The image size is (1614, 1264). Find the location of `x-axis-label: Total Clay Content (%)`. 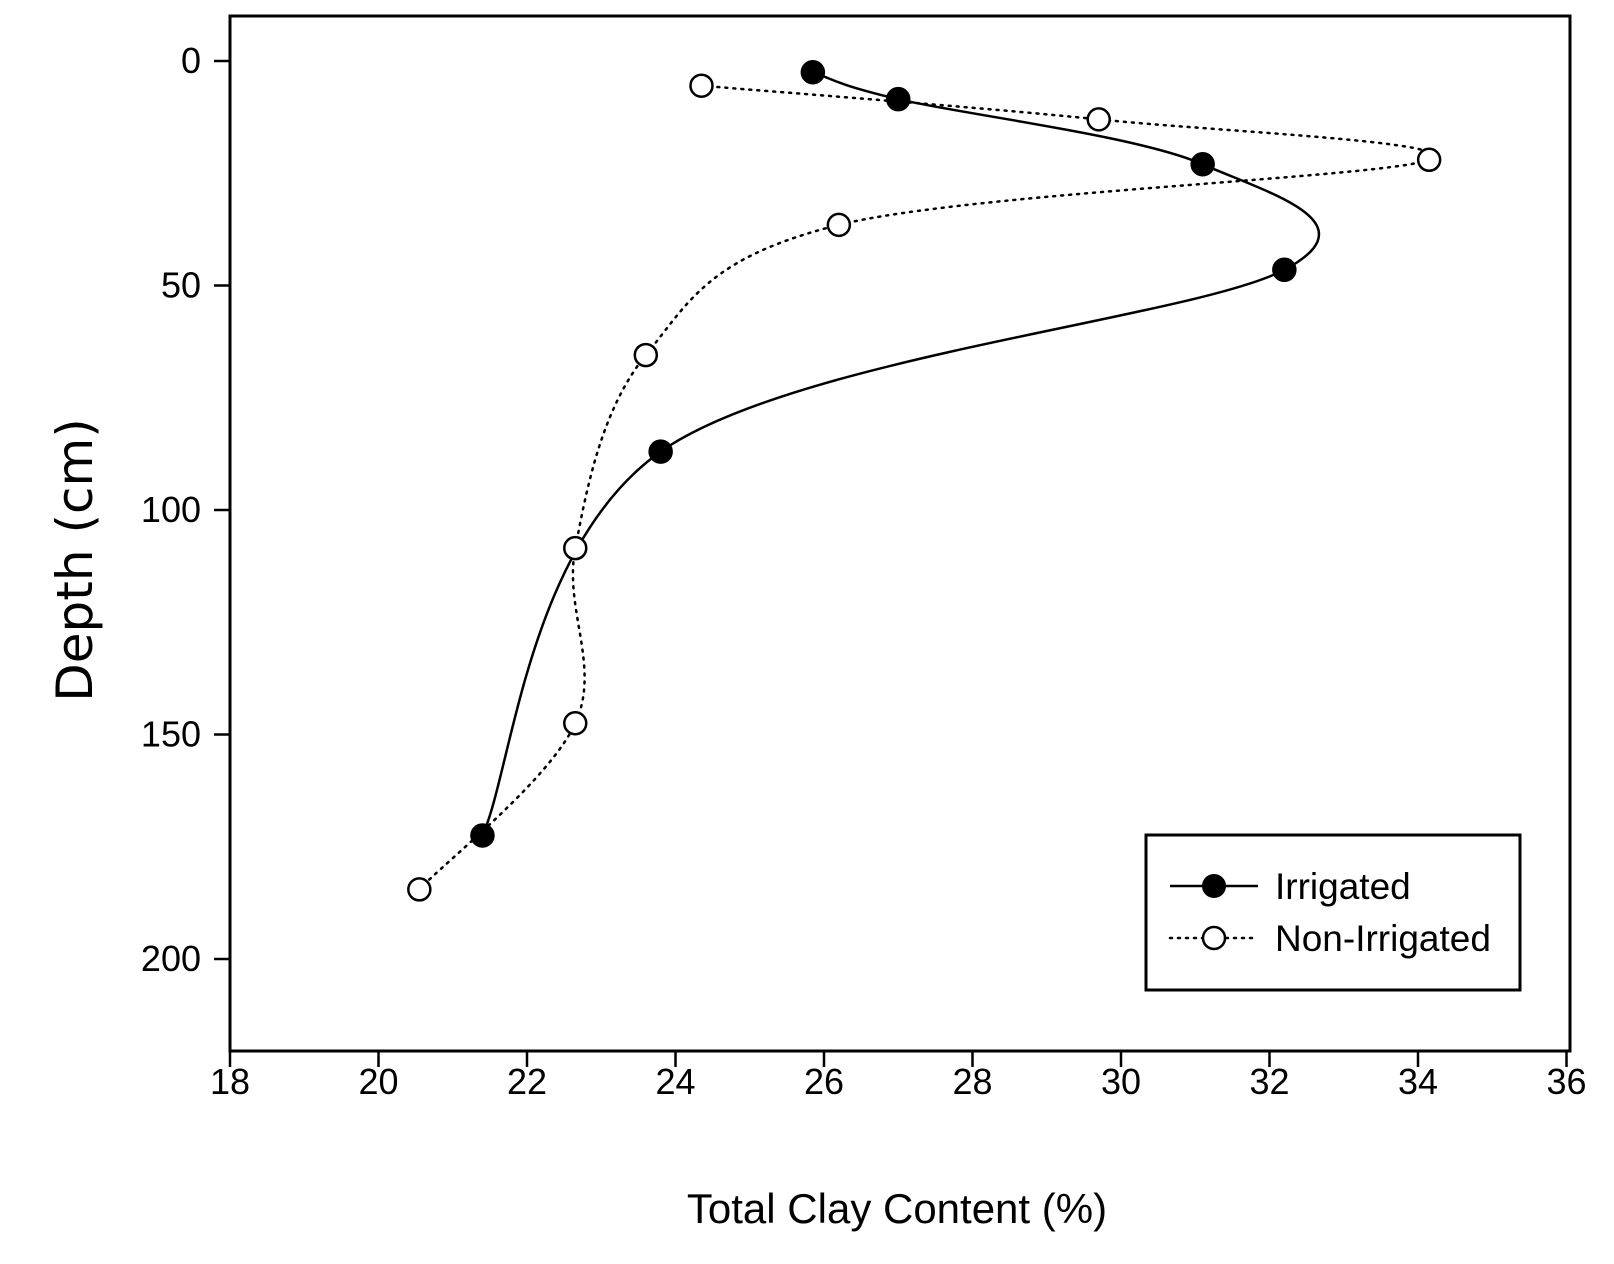

x-axis-label: Total Clay Content (%) is located at coordinates (897, 1208).